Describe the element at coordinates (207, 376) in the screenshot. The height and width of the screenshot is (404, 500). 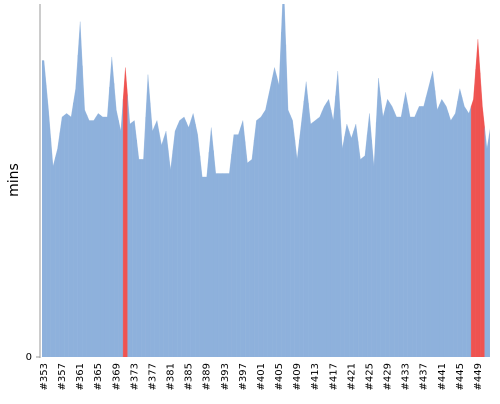
I see `x-tick-label: #389` at that location.